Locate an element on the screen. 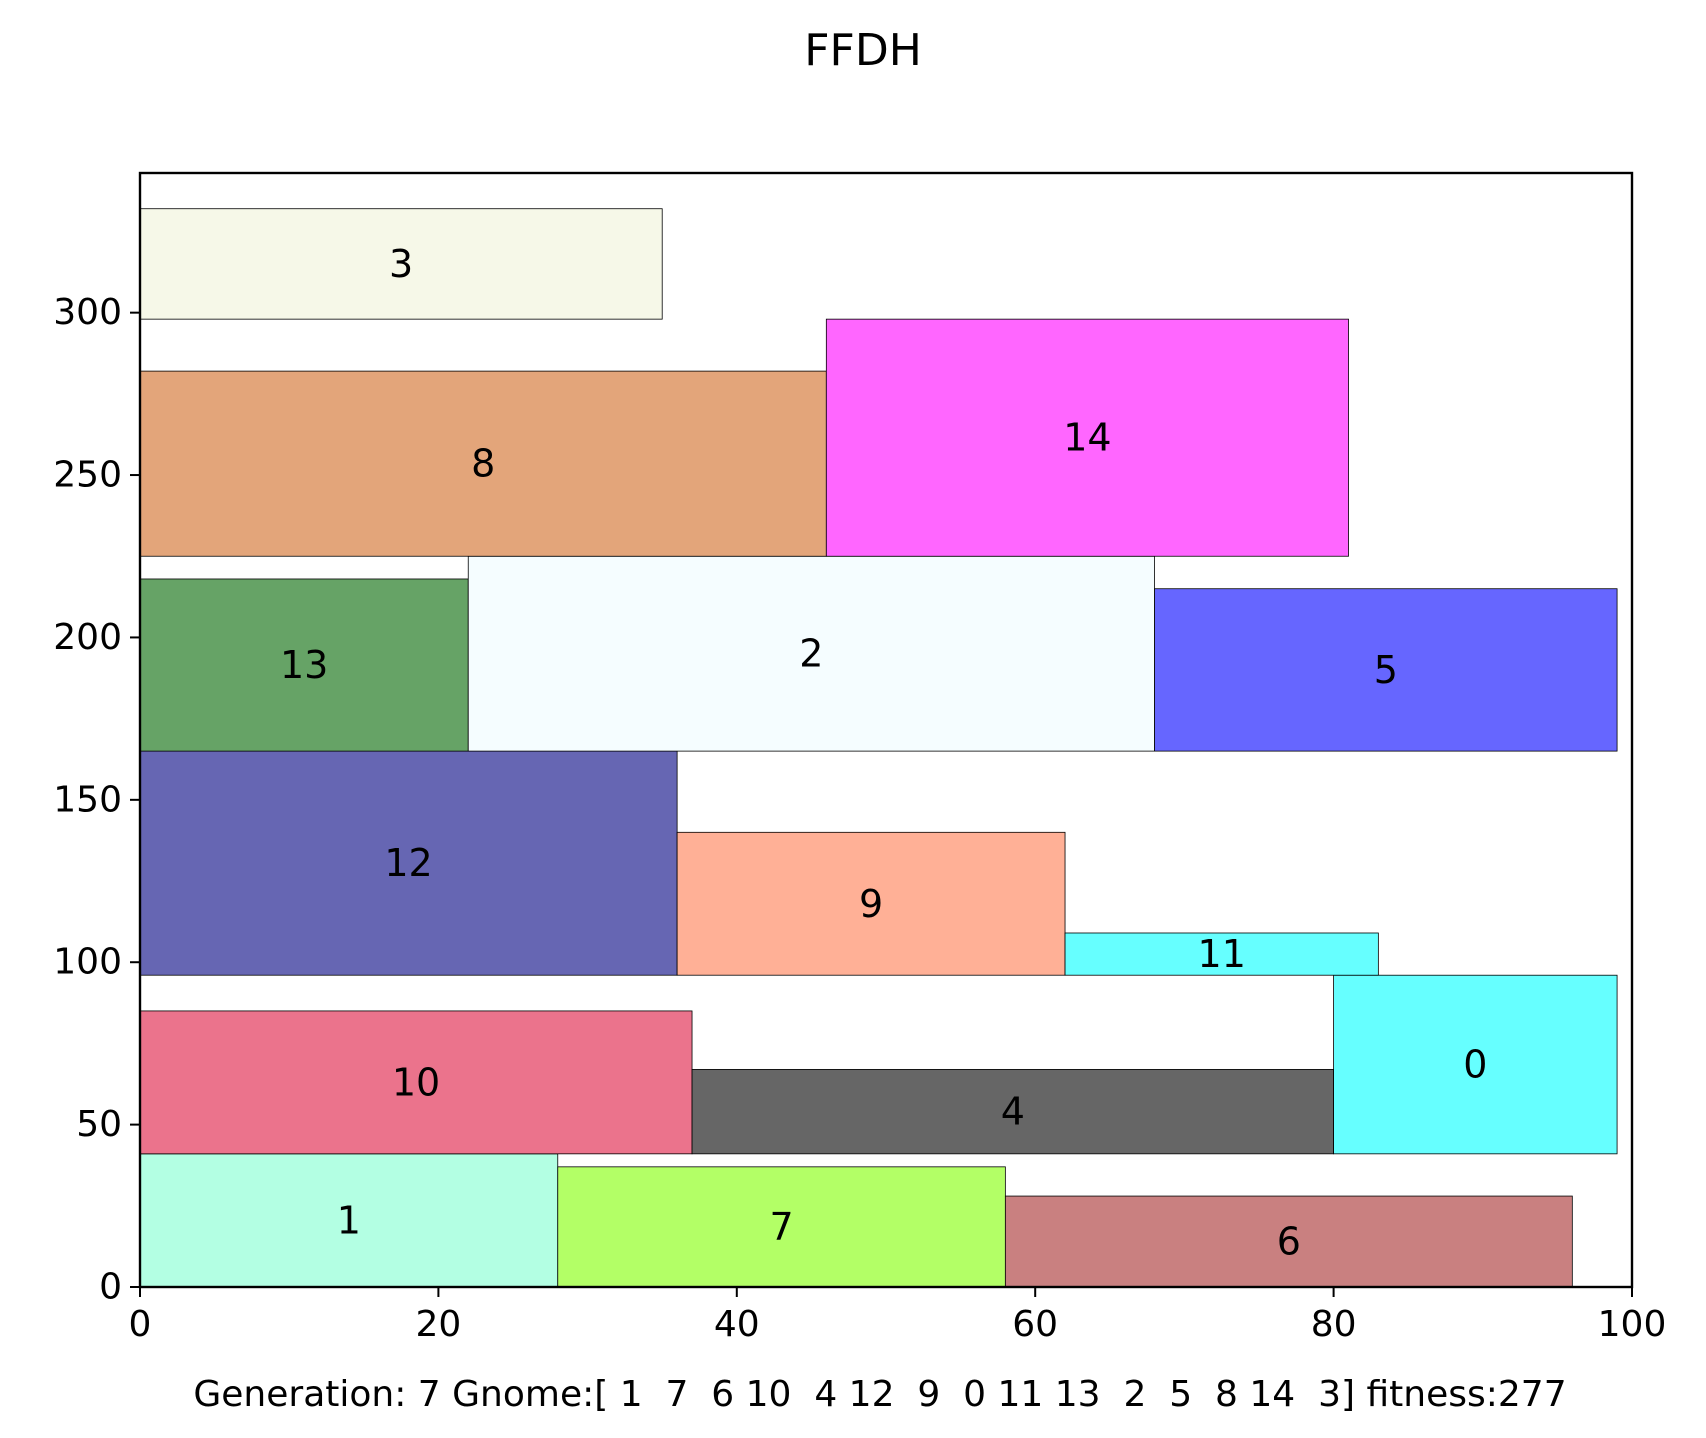 The height and width of the screenshot is (1438, 1706). rectangle-label-1: 1 is located at coordinates (349, 1220).